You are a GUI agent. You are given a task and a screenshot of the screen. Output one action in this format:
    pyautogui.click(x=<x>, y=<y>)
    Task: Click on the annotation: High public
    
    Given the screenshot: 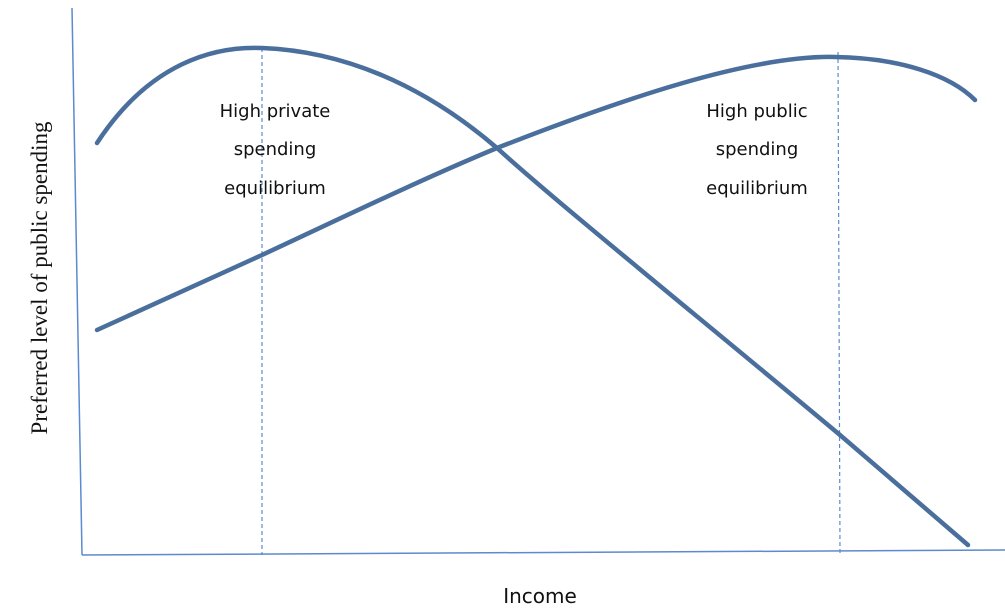 What is the action you would take?
    pyautogui.click(x=756, y=111)
    